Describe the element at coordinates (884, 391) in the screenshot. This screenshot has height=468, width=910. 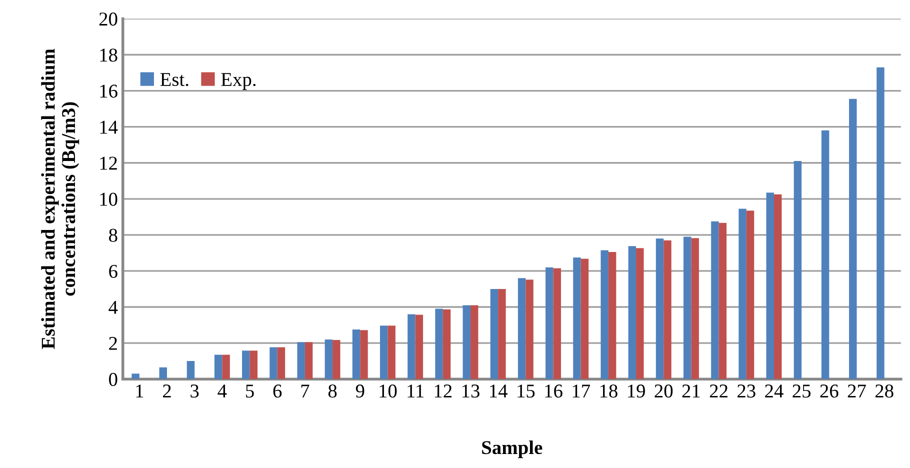
I see `x-tick-label: 28` at that location.